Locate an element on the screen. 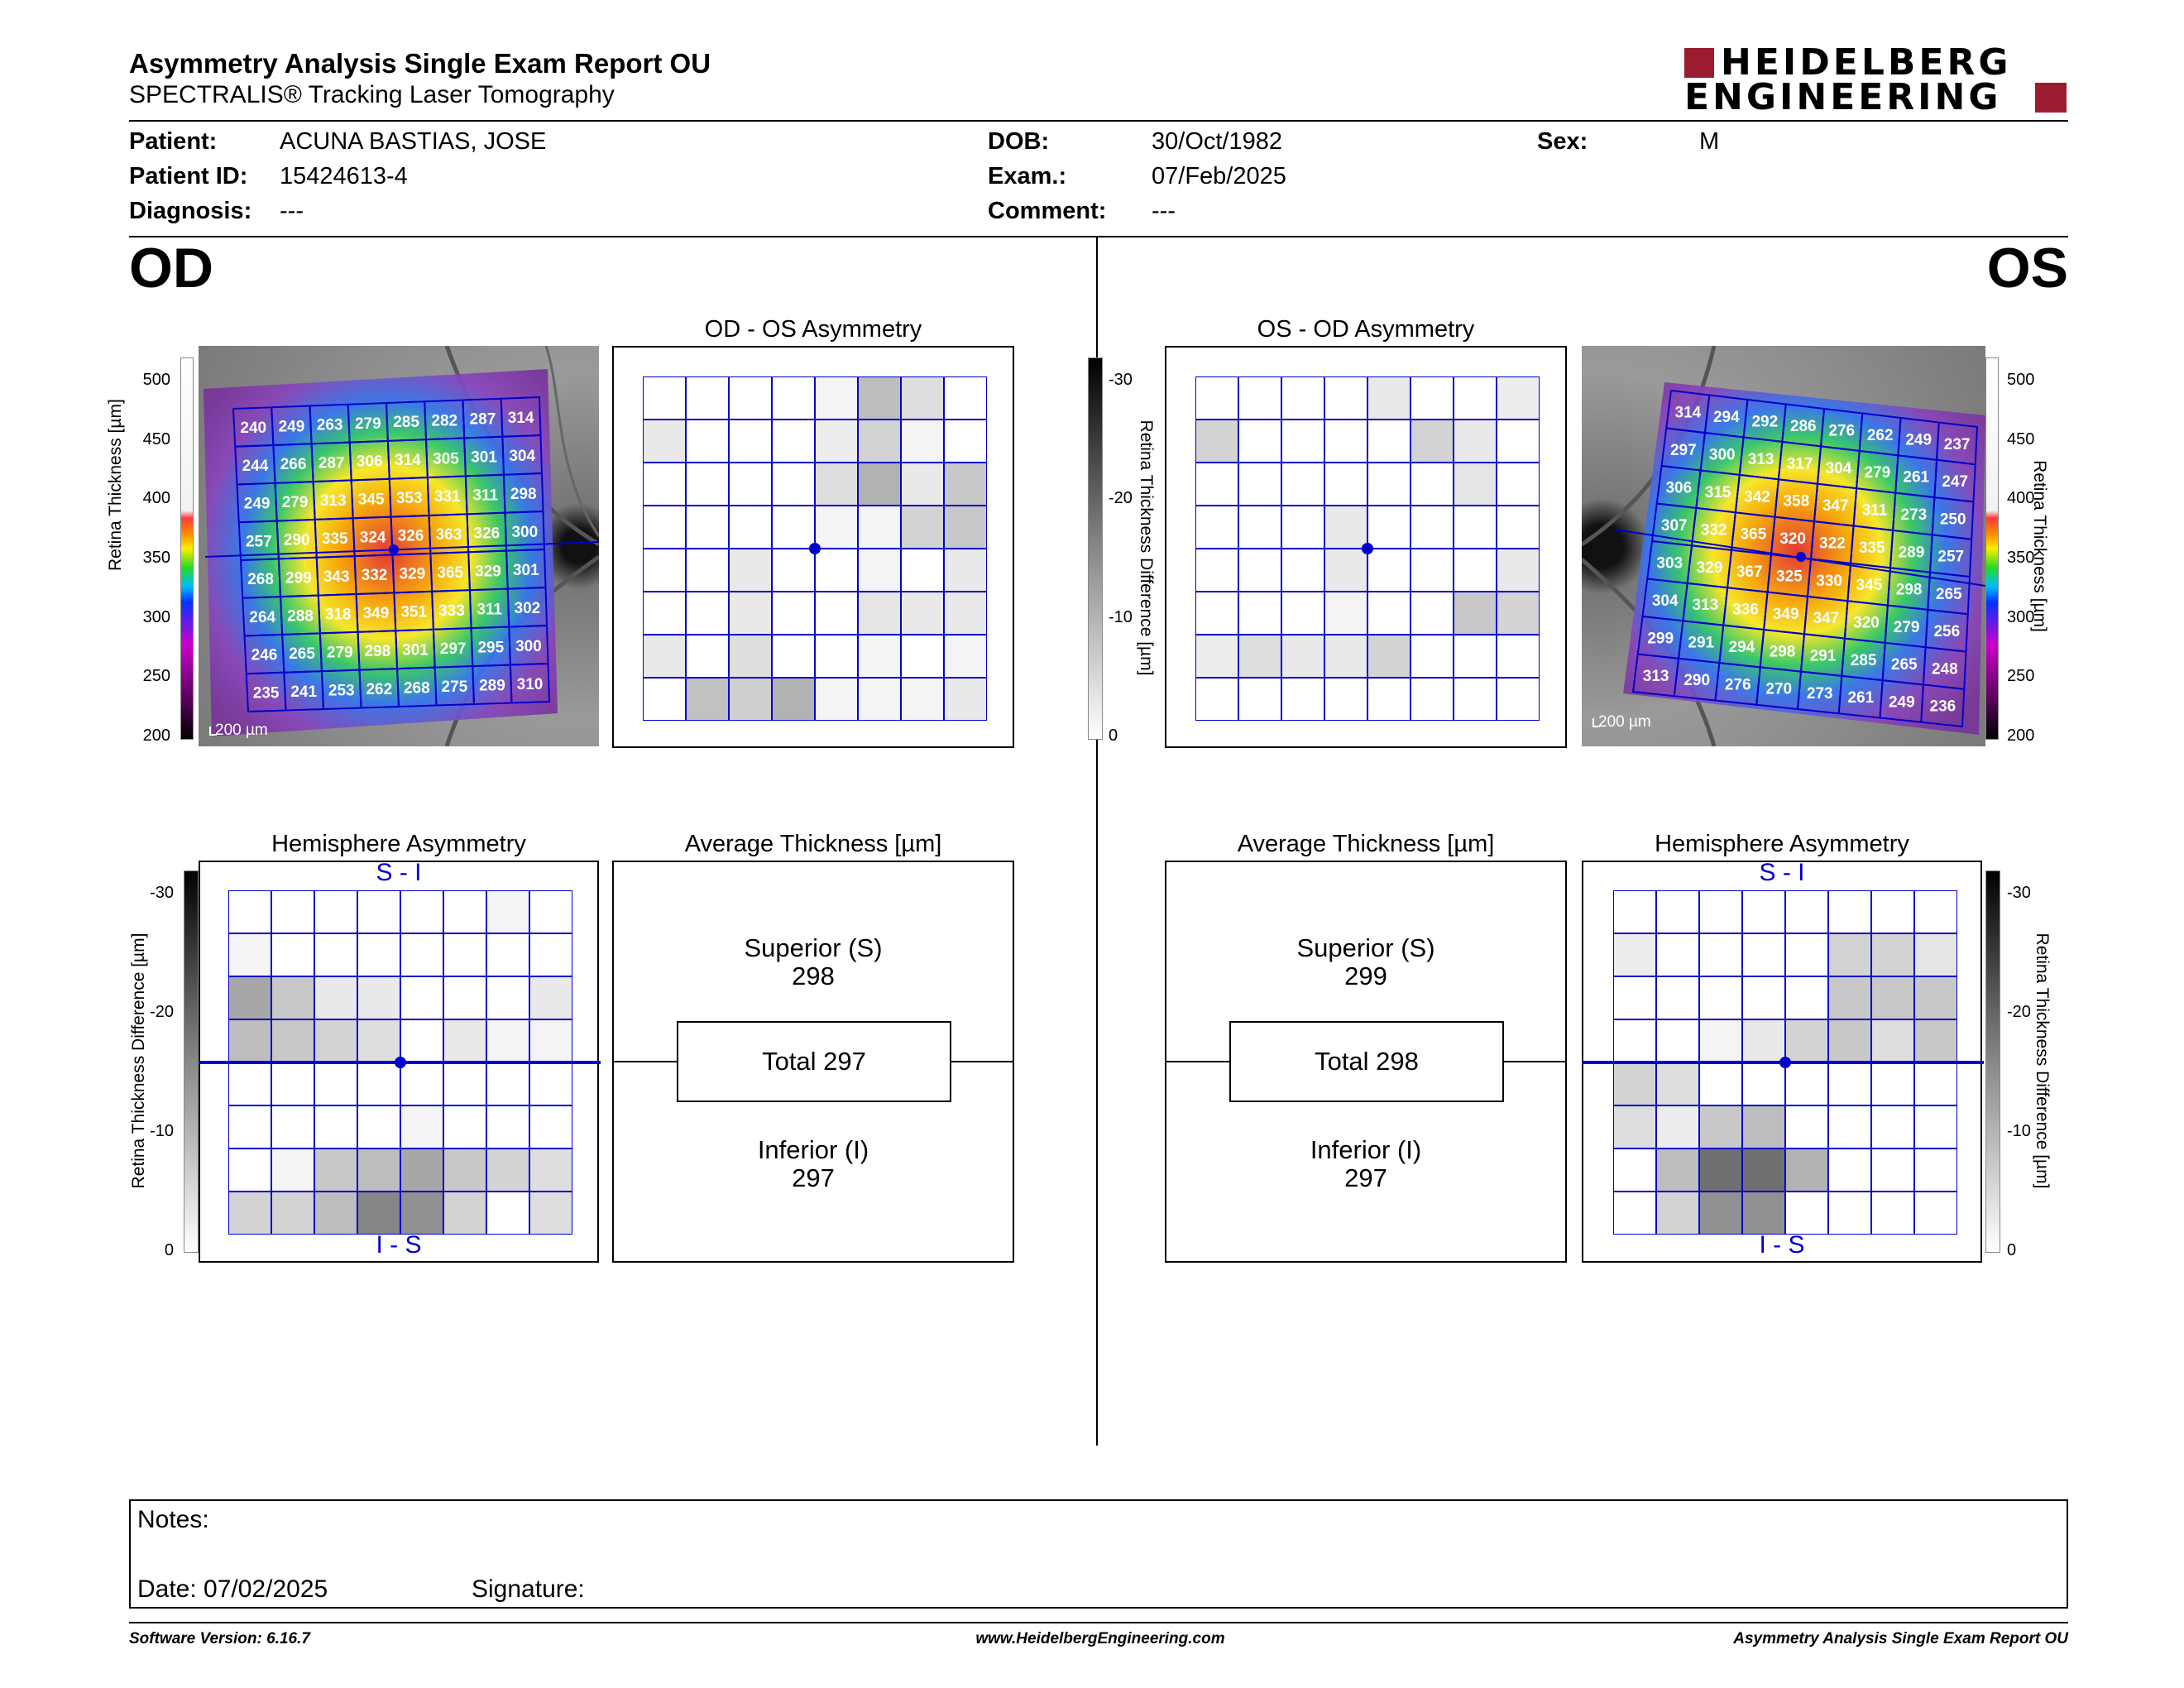  od-thickness-value: 257 is located at coordinates (259, 541).